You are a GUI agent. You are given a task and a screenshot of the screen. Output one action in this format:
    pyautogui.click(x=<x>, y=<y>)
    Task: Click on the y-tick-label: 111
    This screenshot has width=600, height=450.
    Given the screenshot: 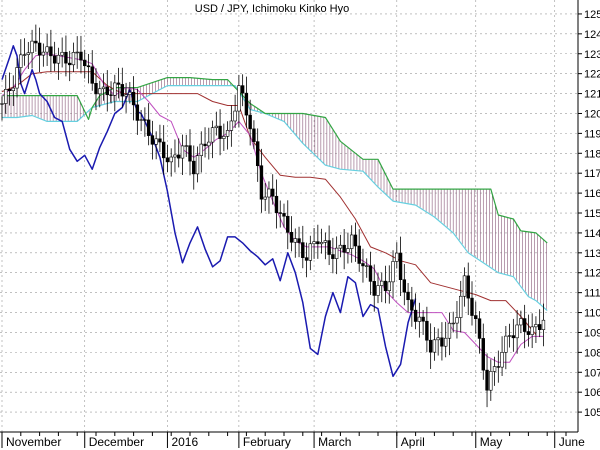 What is the action you would take?
    pyautogui.click(x=592, y=294)
    